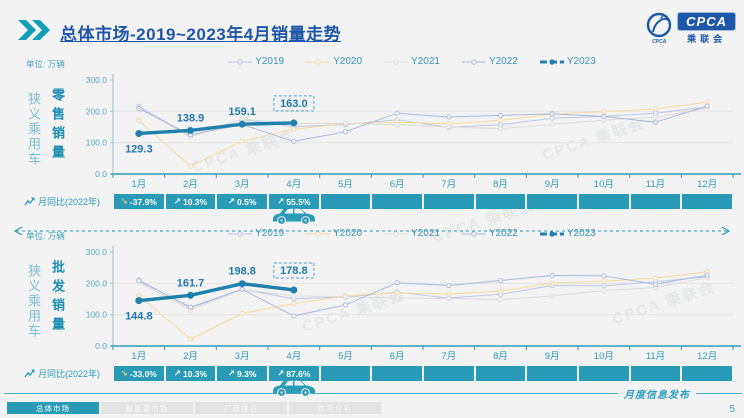  I want to click on data-label: 161.7, so click(191, 283).